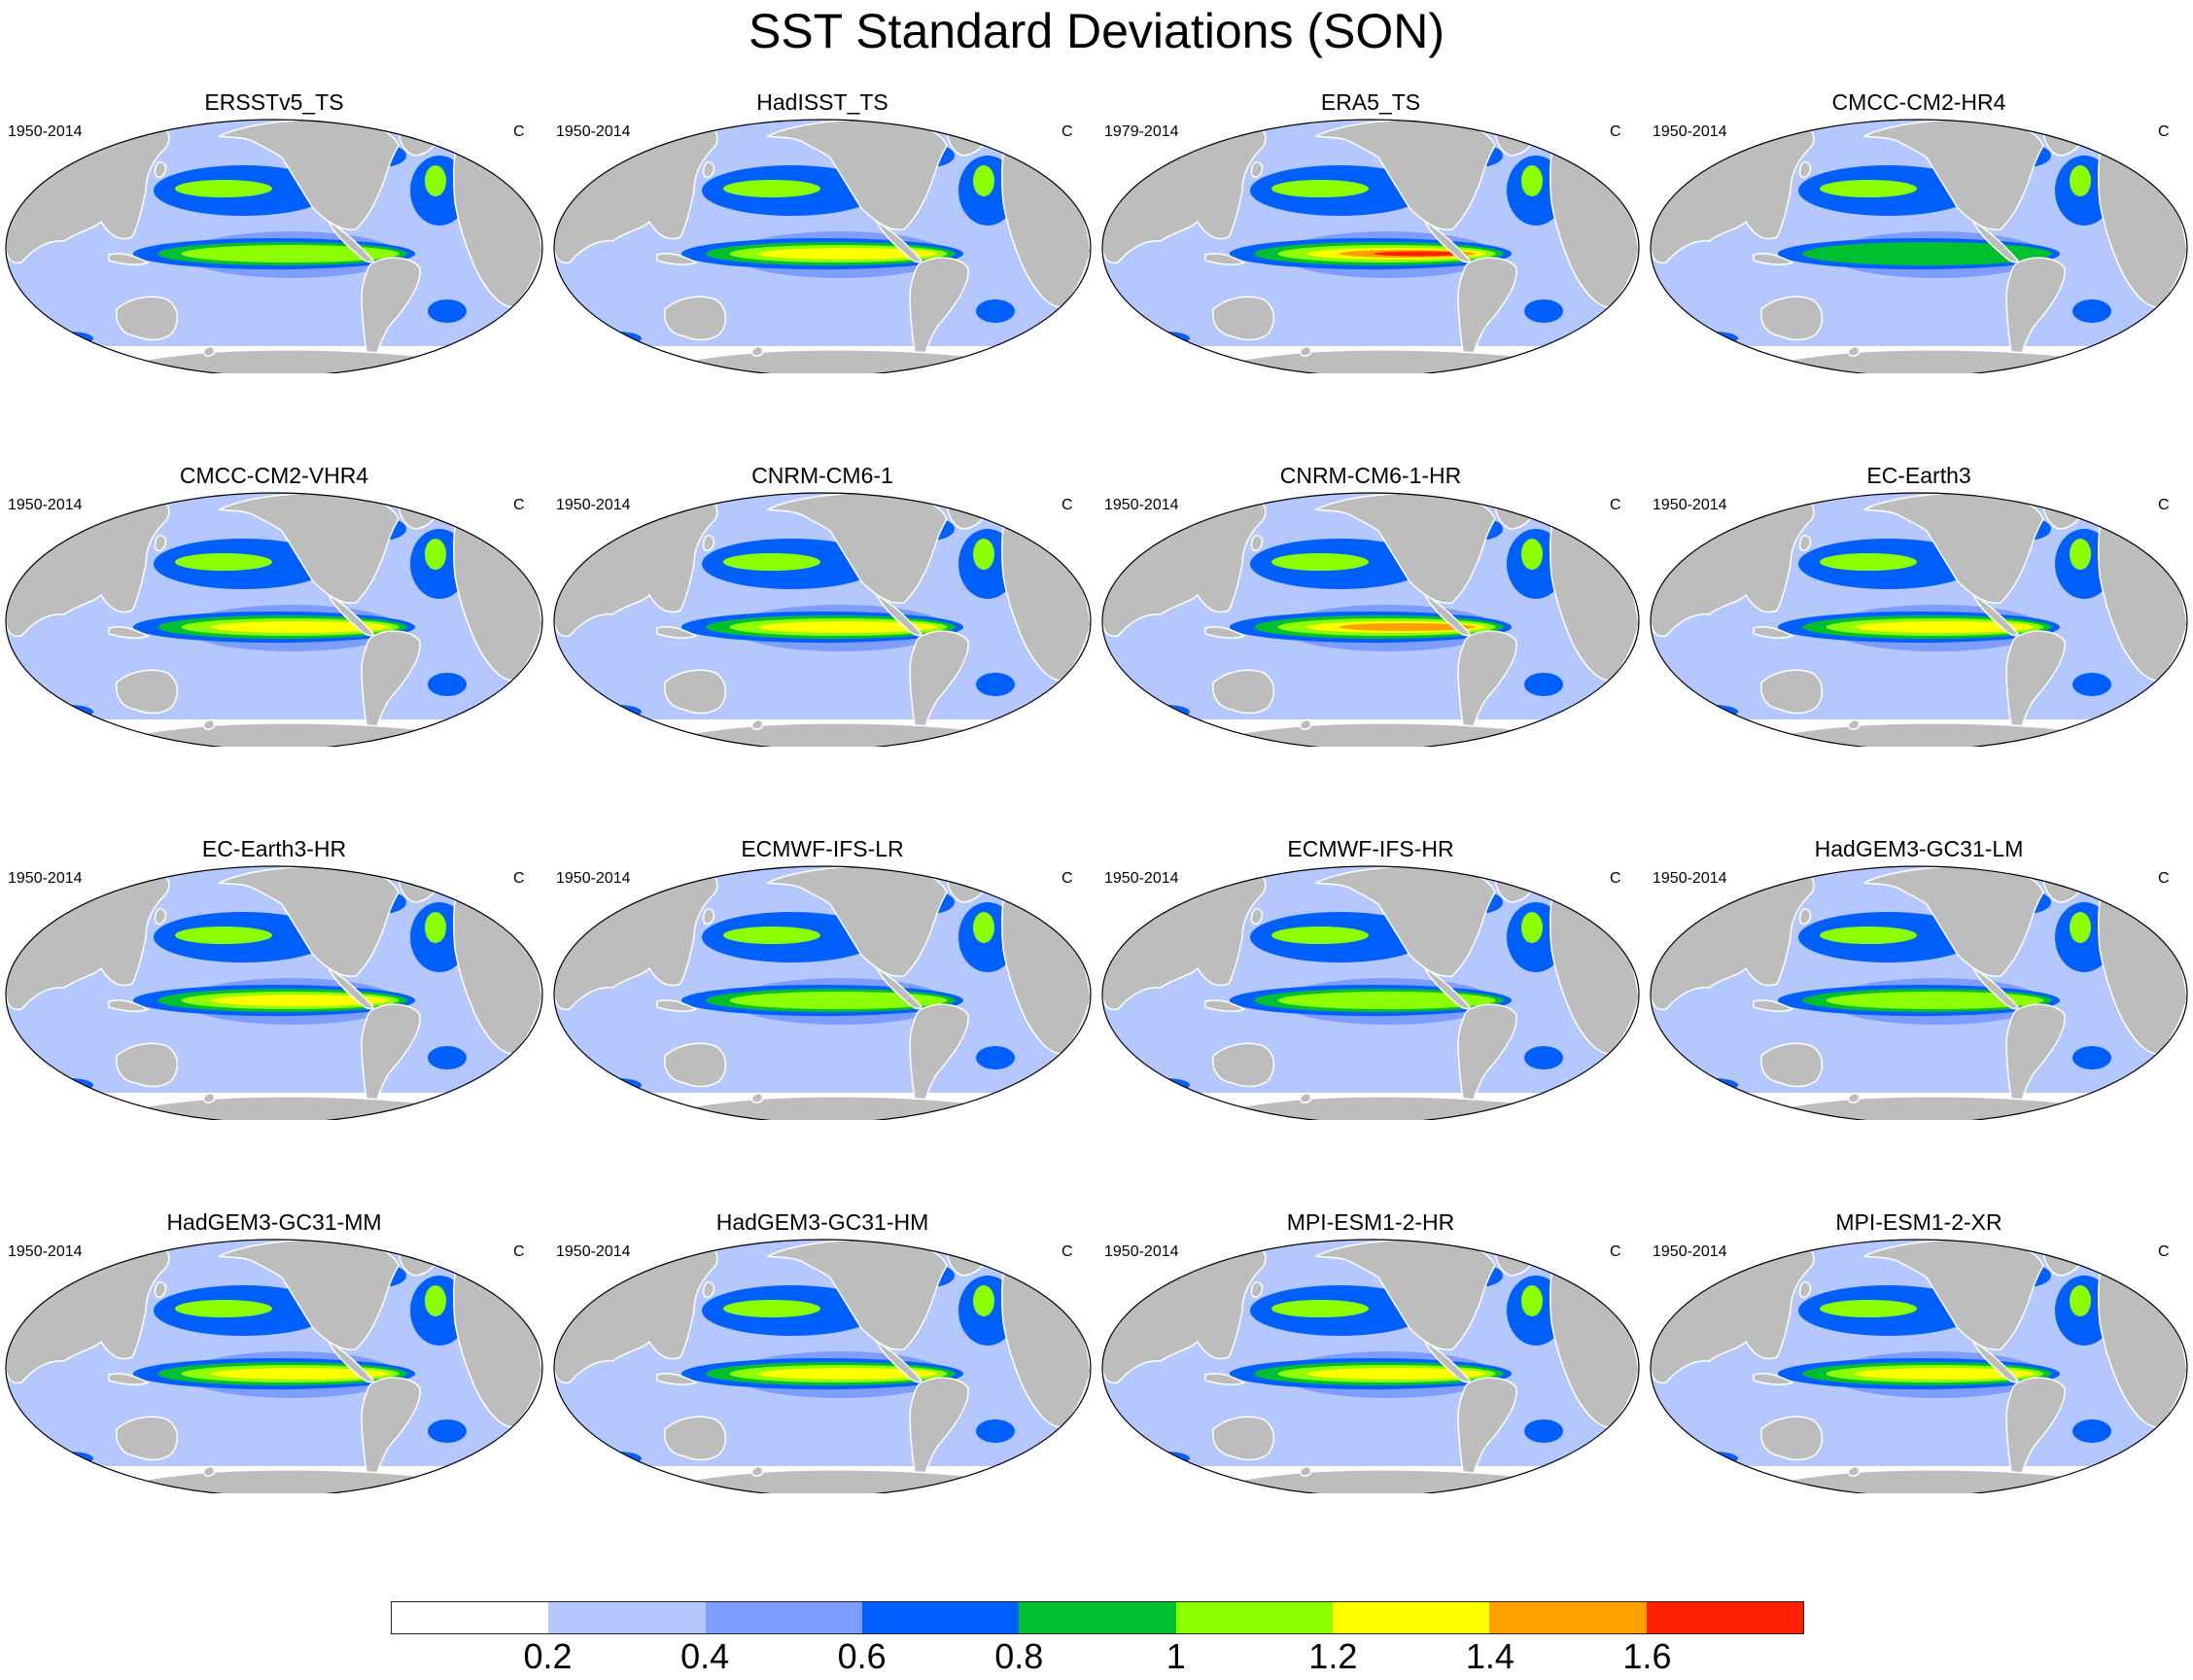 This screenshot has height=1680, width=2193. What do you see at coordinates (1333, 1656) in the screenshot?
I see `colorbar-tick-label: 1.2` at bounding box center [1333, 1656].